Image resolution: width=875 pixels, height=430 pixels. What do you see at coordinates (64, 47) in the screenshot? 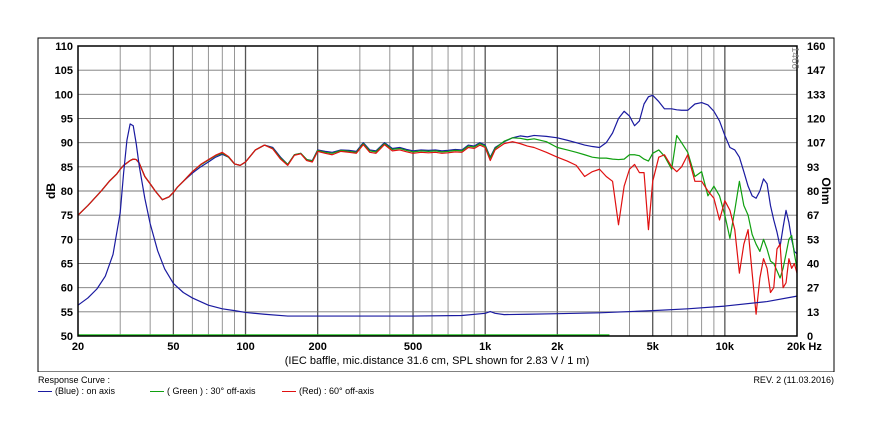
I see `y-tick-label: 110` at bounding box center [64, 47].